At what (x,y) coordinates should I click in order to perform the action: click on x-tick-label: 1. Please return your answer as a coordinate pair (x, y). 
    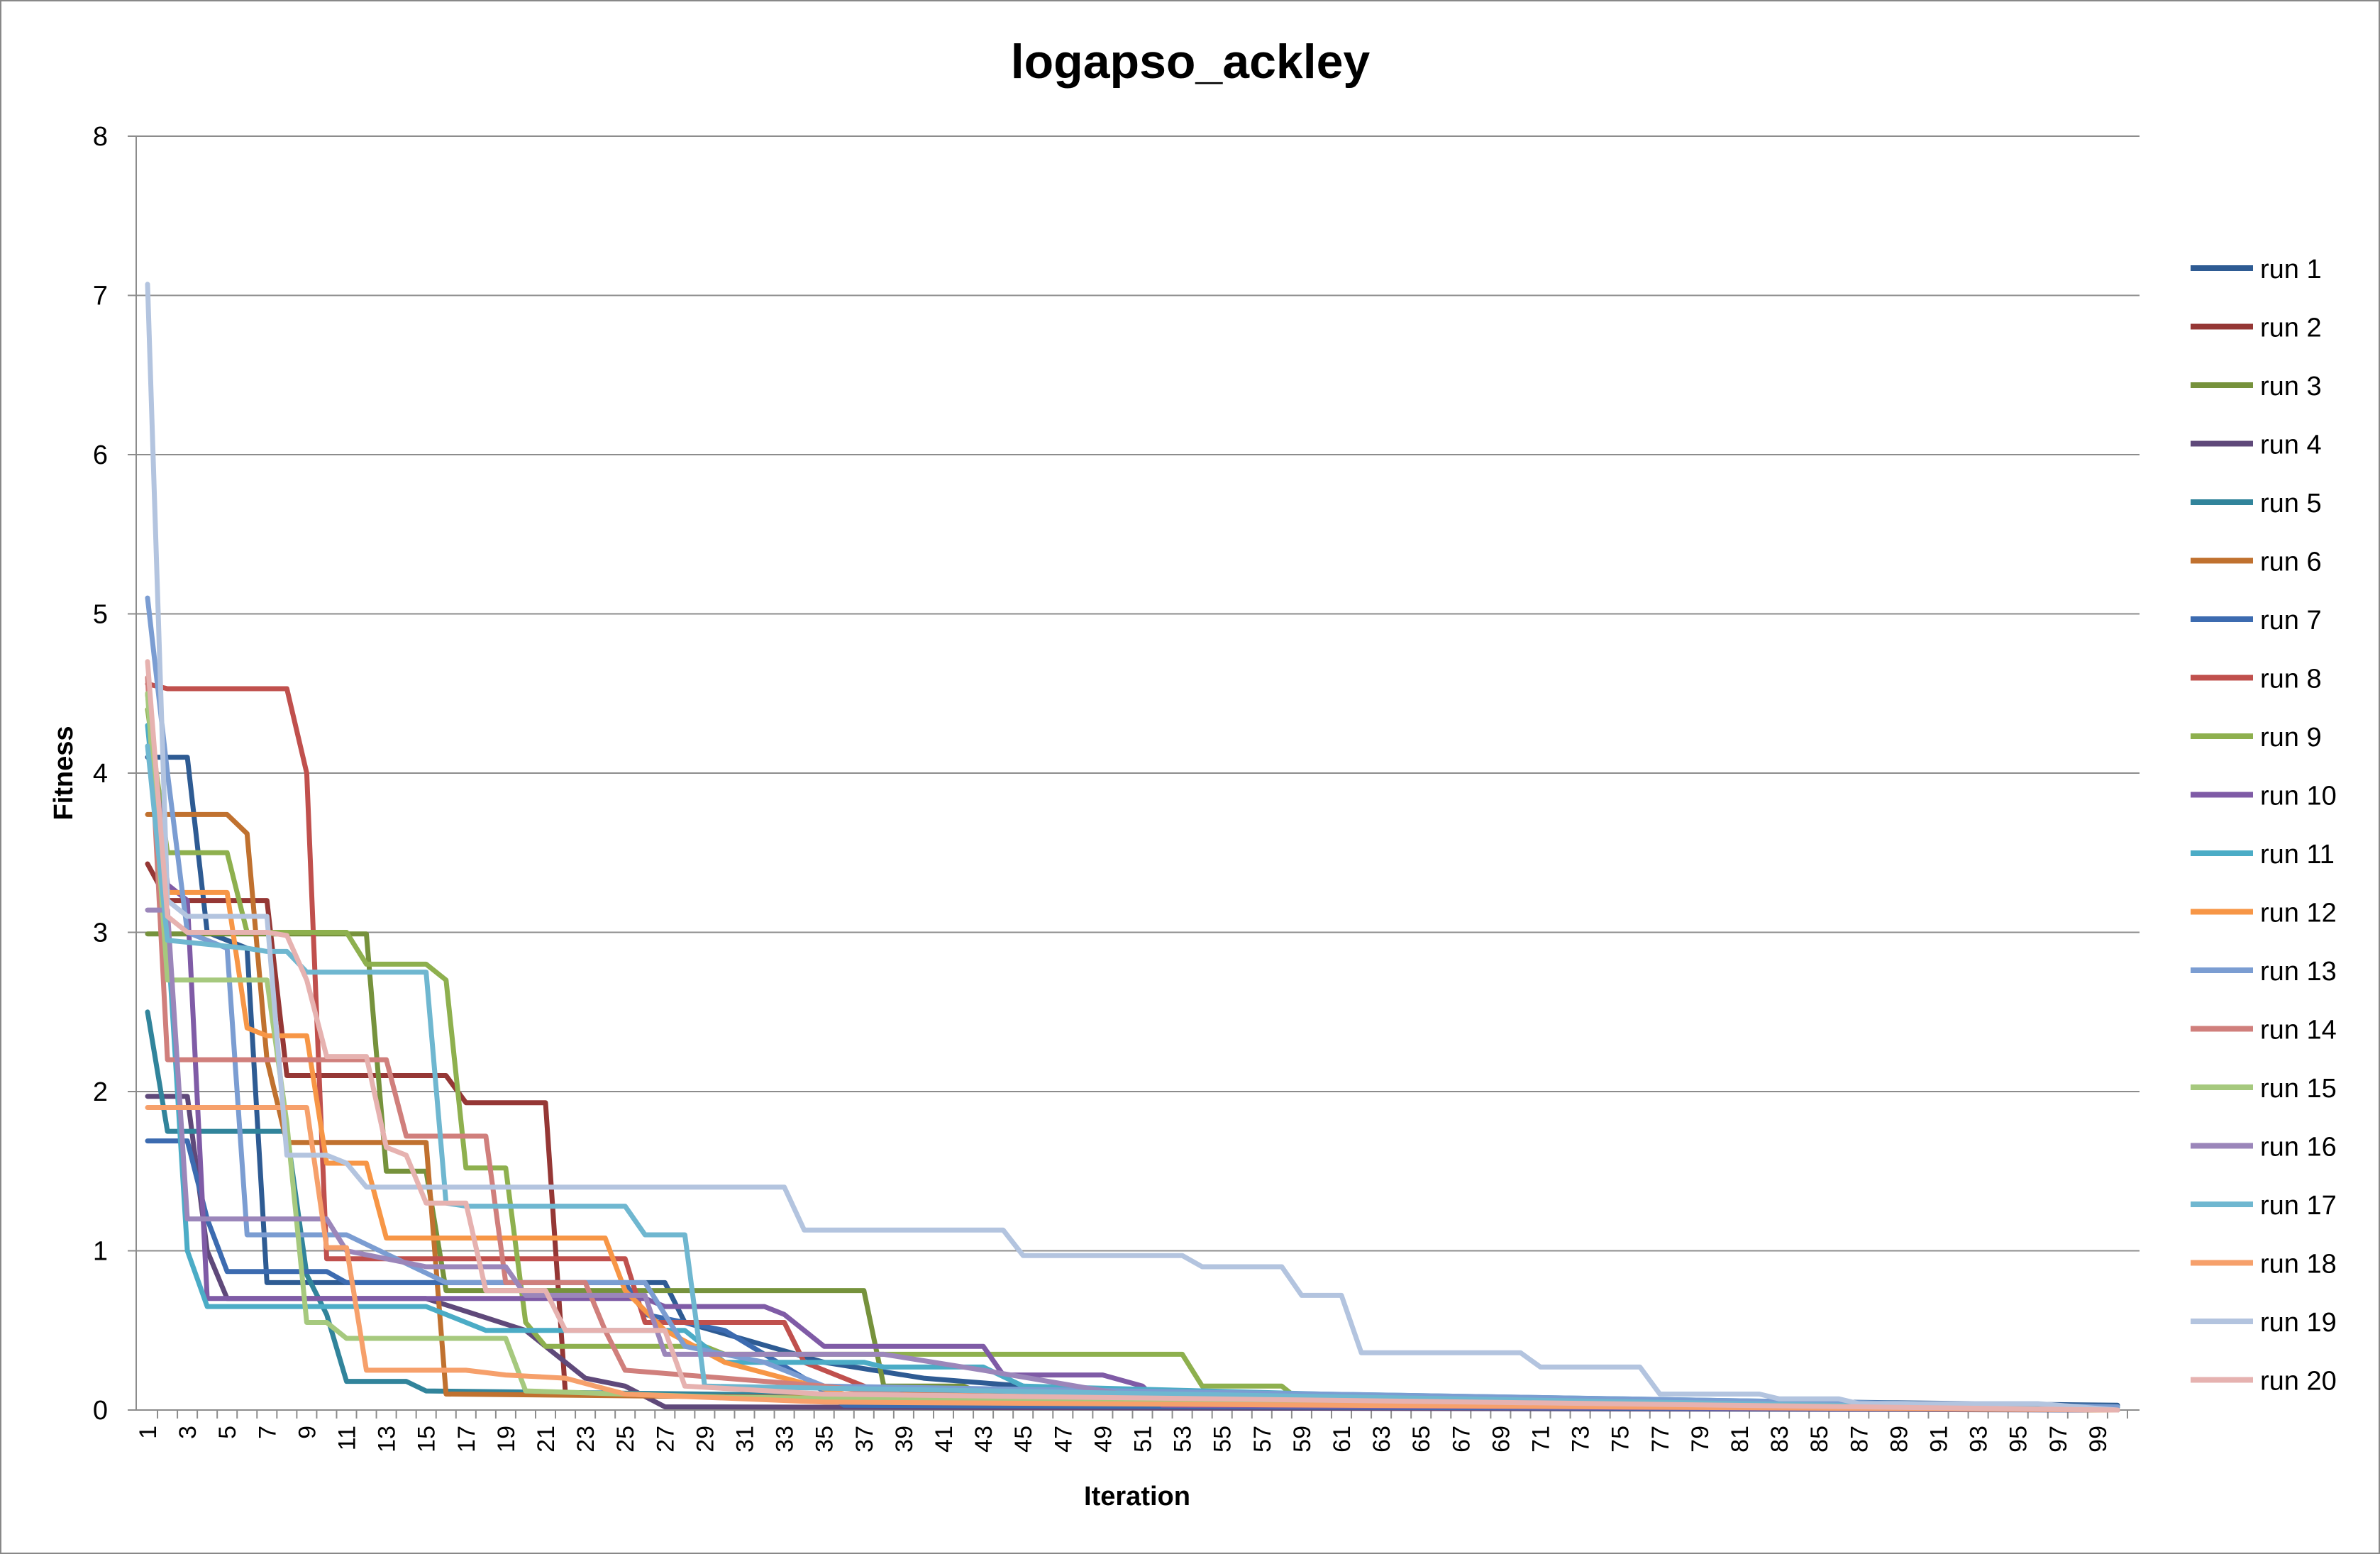
    Looking at the image, I should click on (149, 1432).